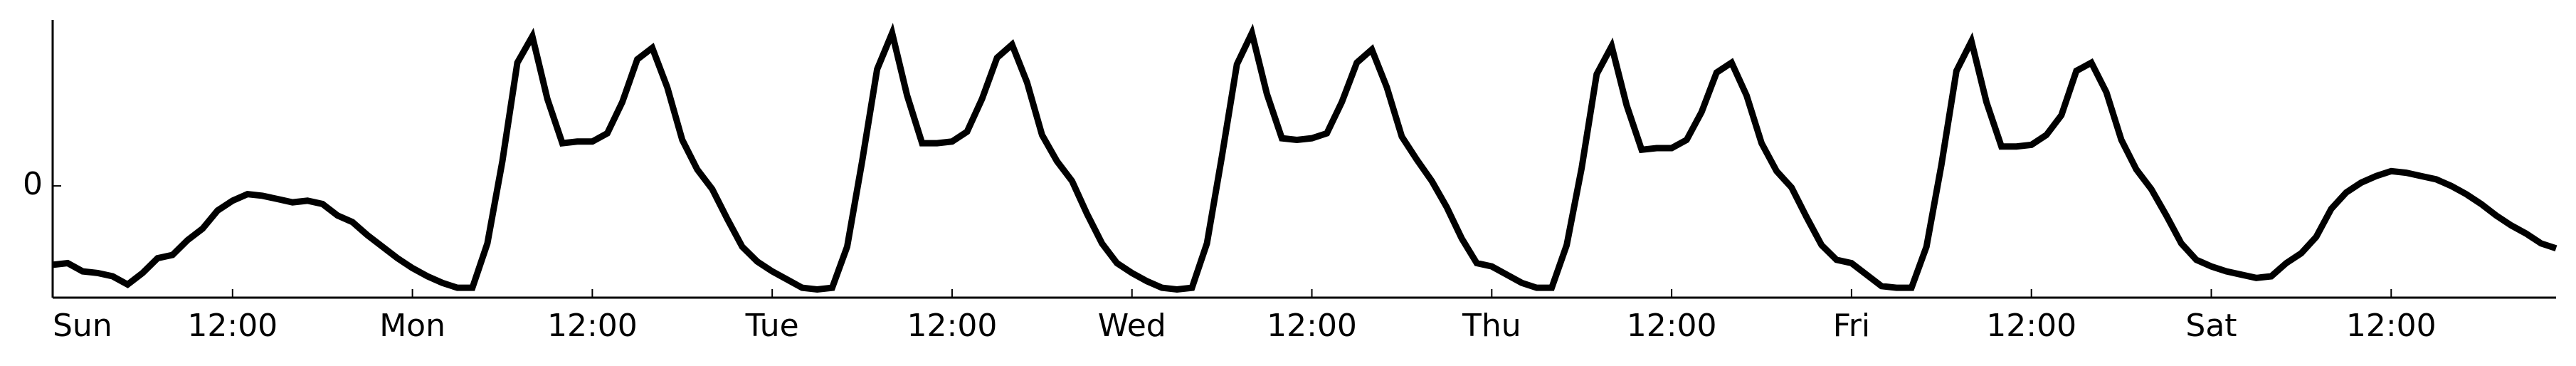  I want to click on x-tick-label: Tue, so click(772, 326).